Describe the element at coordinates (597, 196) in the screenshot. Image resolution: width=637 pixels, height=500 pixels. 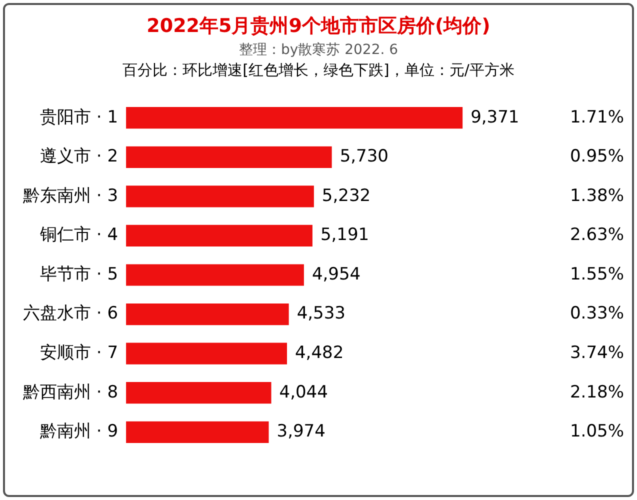
I see `text: 1.38%` at that location.